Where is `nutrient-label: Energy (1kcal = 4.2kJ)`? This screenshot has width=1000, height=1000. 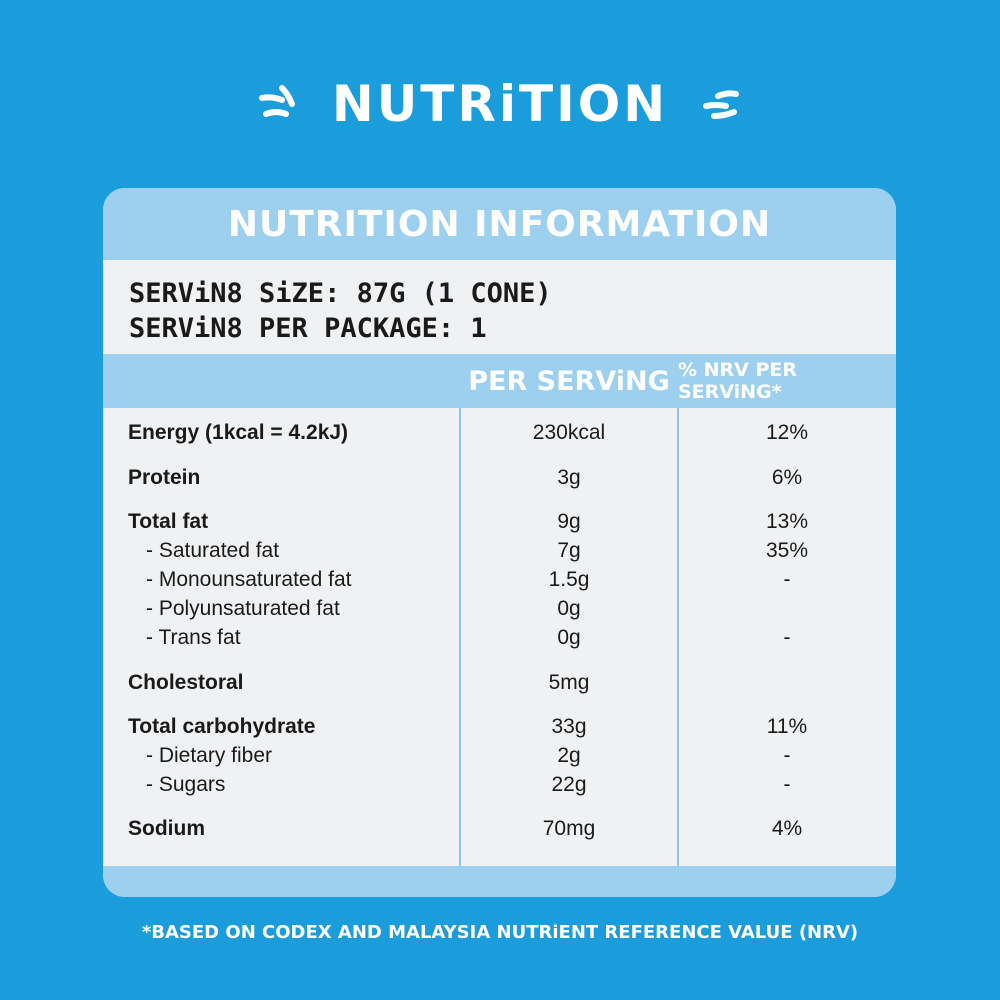 nutrient-label: Energy (1kcal = 4.2kJ) is located at coordinates (238, 432).